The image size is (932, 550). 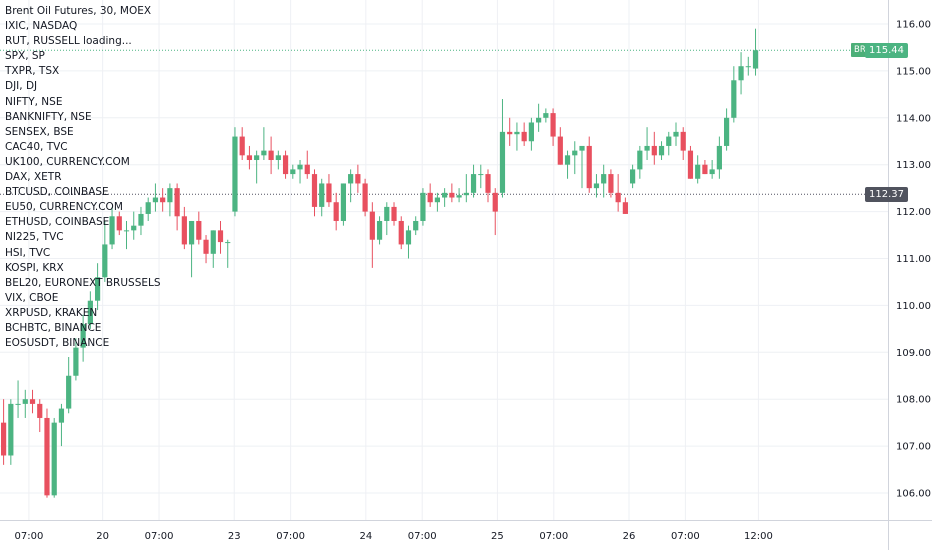 I want to click on legend-symbol: BEL20, EURONEXT BRUSSELS, so click(x=83, y=282).